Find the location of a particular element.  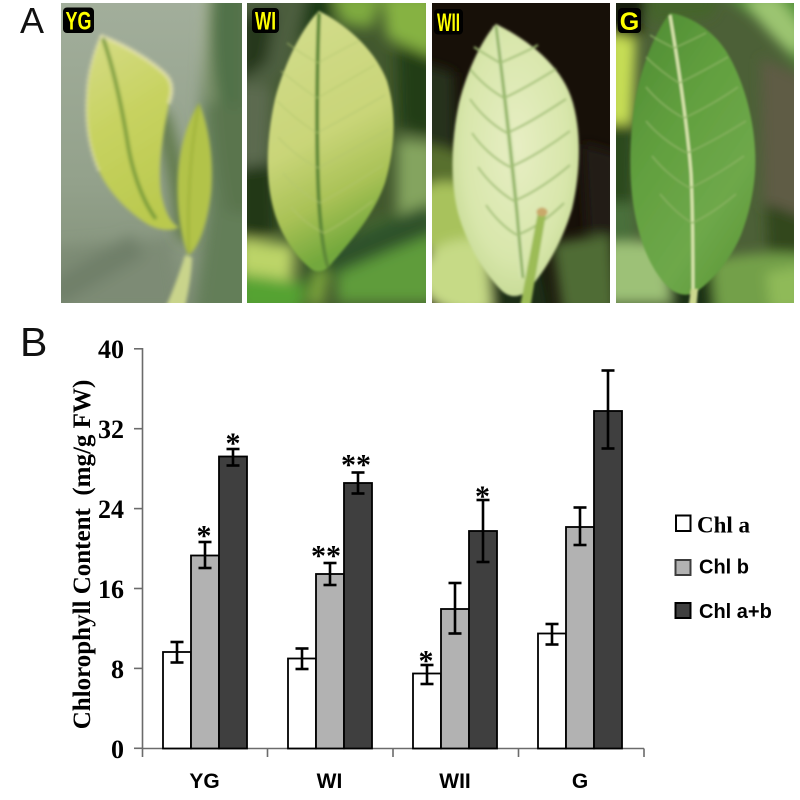

svg-text: Chlorophyll Content (mg/g FW) is located at coordinates (82, 555).